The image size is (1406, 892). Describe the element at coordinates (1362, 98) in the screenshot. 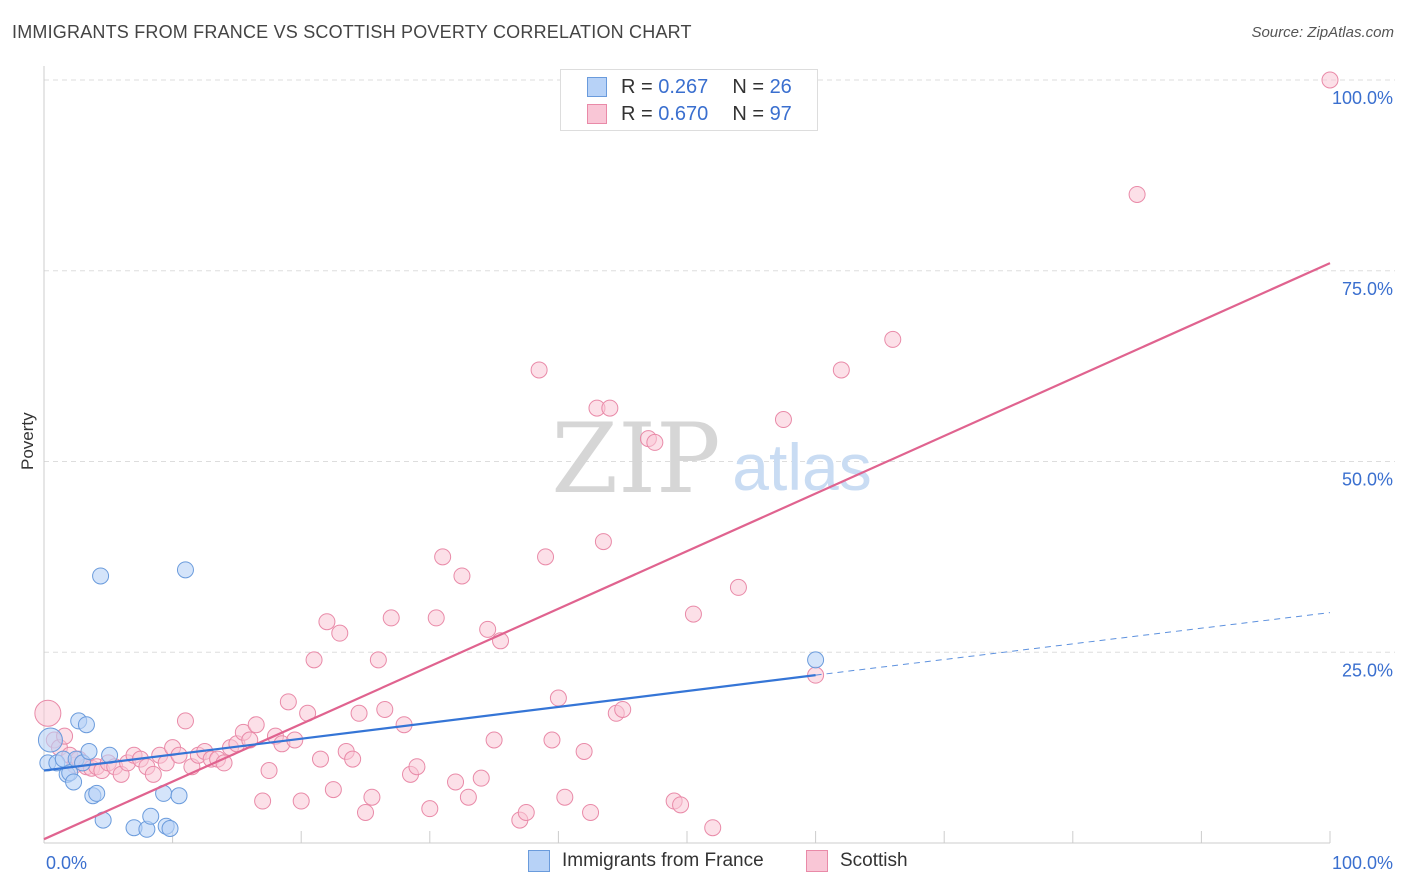

I see `y-tick-label: 100.0%` at that location.